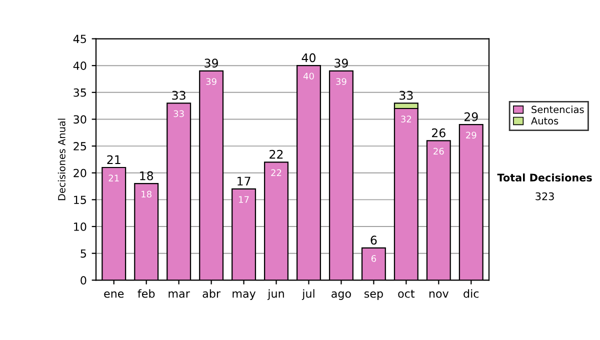 The height and width of the screenshot is (340, 600). I want to click on total-label: 18, so click(147, 175).